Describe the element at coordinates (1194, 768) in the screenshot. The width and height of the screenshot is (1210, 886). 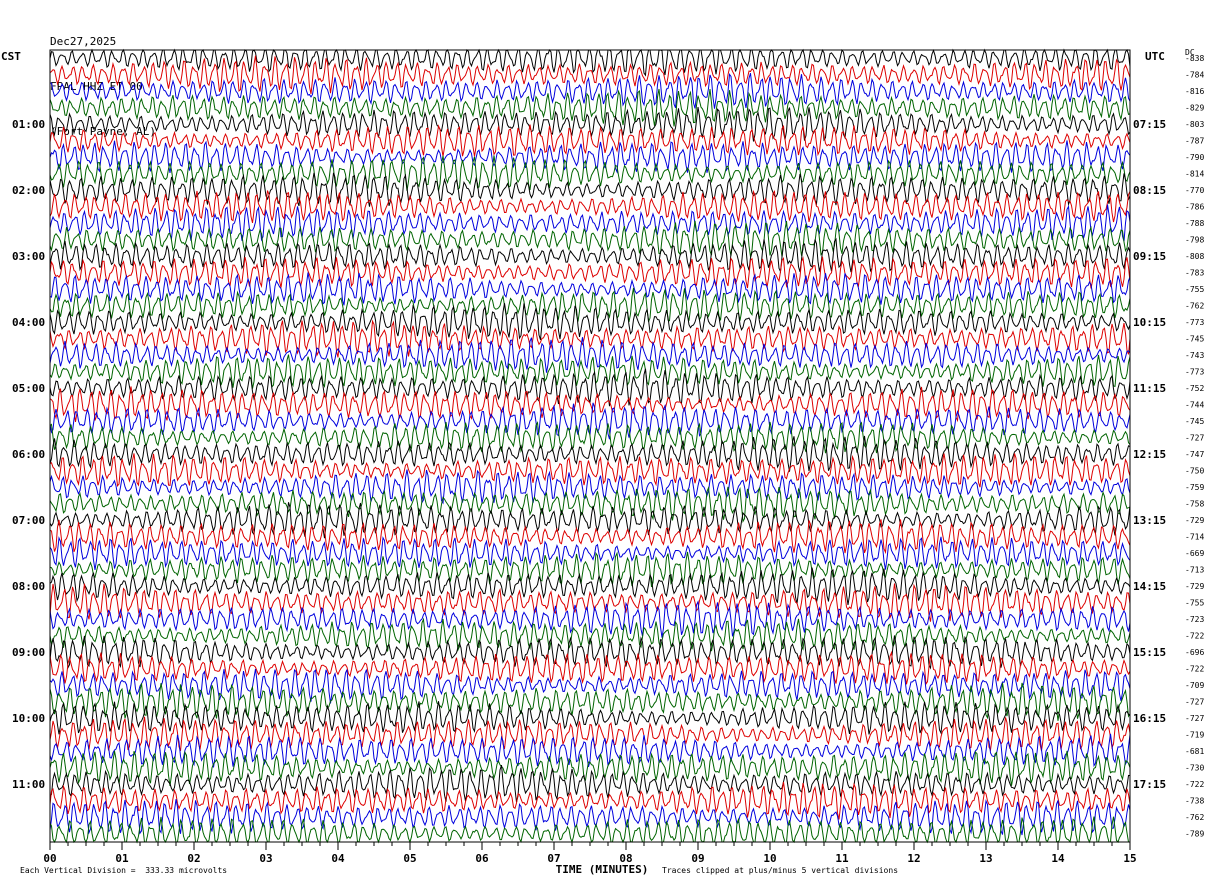
I see `dc-offset-label: -730` at that location.